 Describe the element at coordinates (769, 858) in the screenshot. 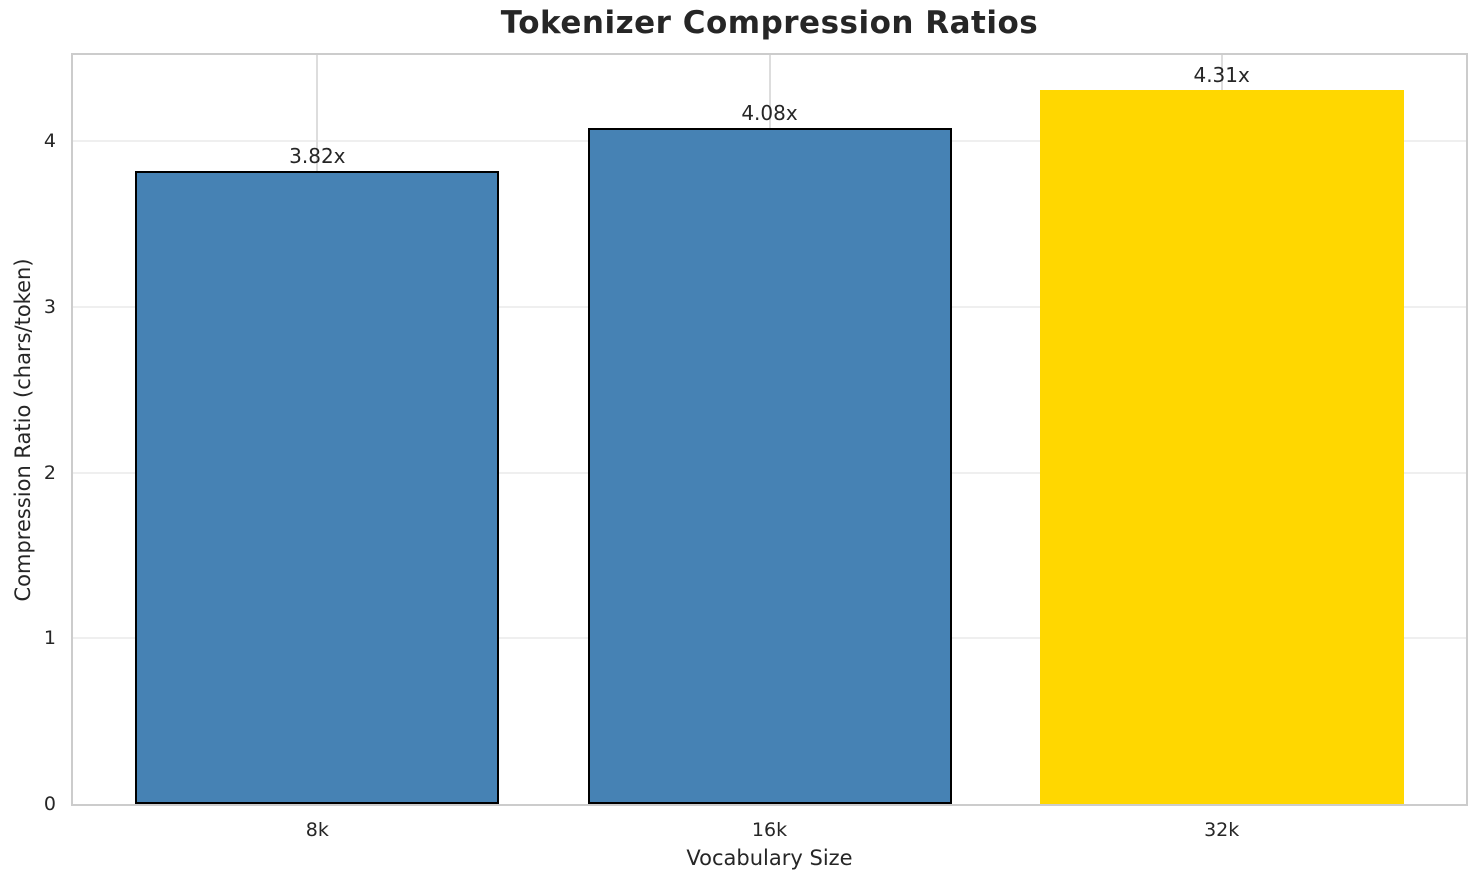

I see `x-axis-label: Vocabulary Size` at that location.